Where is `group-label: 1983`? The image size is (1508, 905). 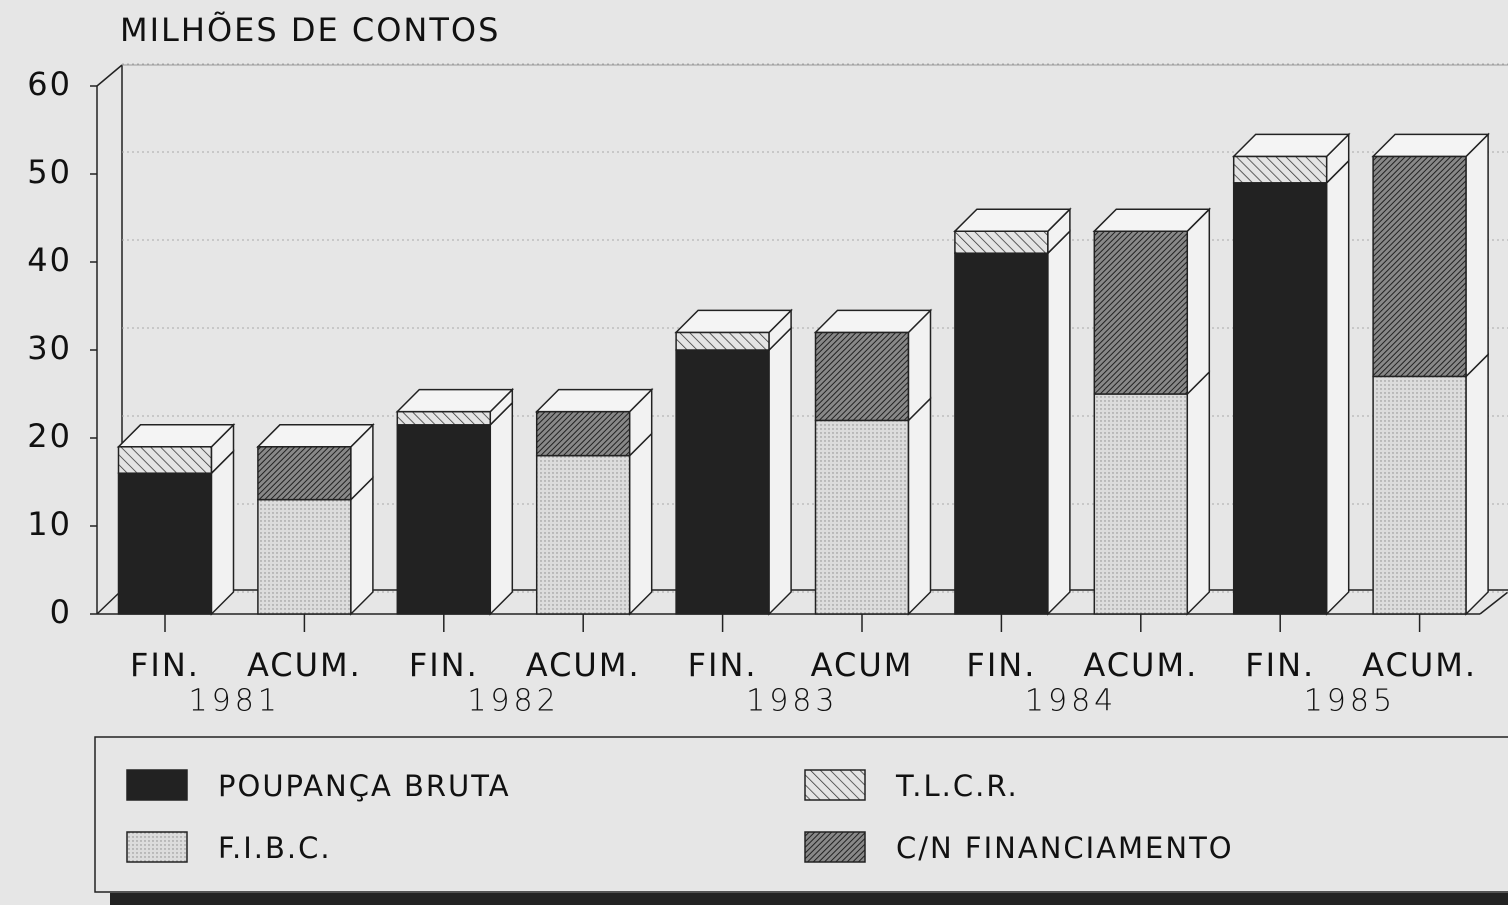 group-label: 1983 is located at coordinates (792, 701).